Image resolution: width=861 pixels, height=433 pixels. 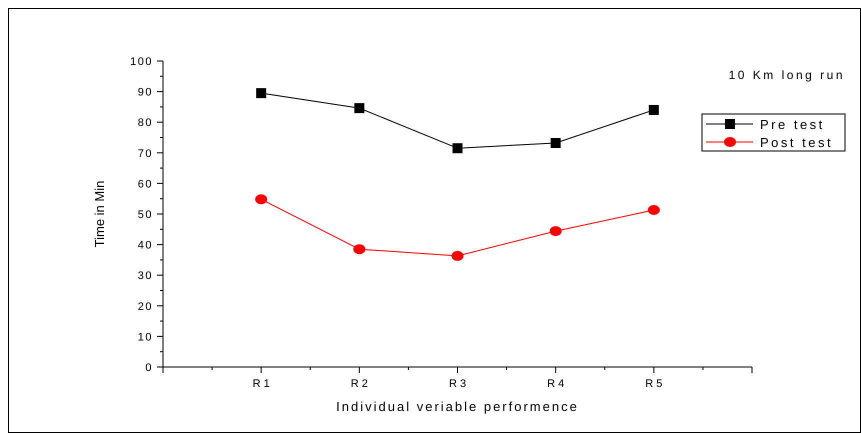 I want to click on y-tick-label: 60, so click(x=145, y=184).